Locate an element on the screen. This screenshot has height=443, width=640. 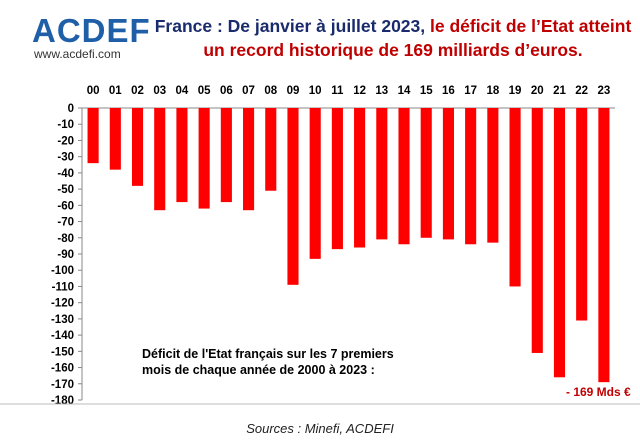
x-tick-label-07: 07 is located at coordinates (248, 91).